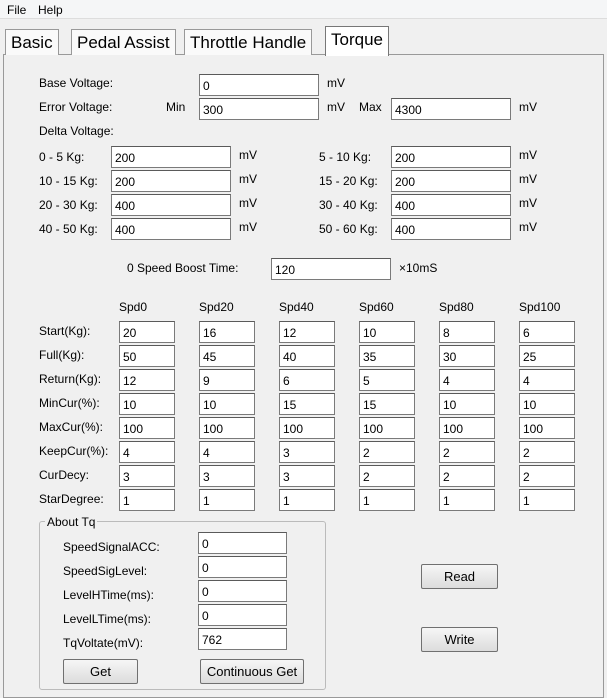 The height and width of the screenshot is (698, 607). I want to click on tab: Torque, so click(357, 41).